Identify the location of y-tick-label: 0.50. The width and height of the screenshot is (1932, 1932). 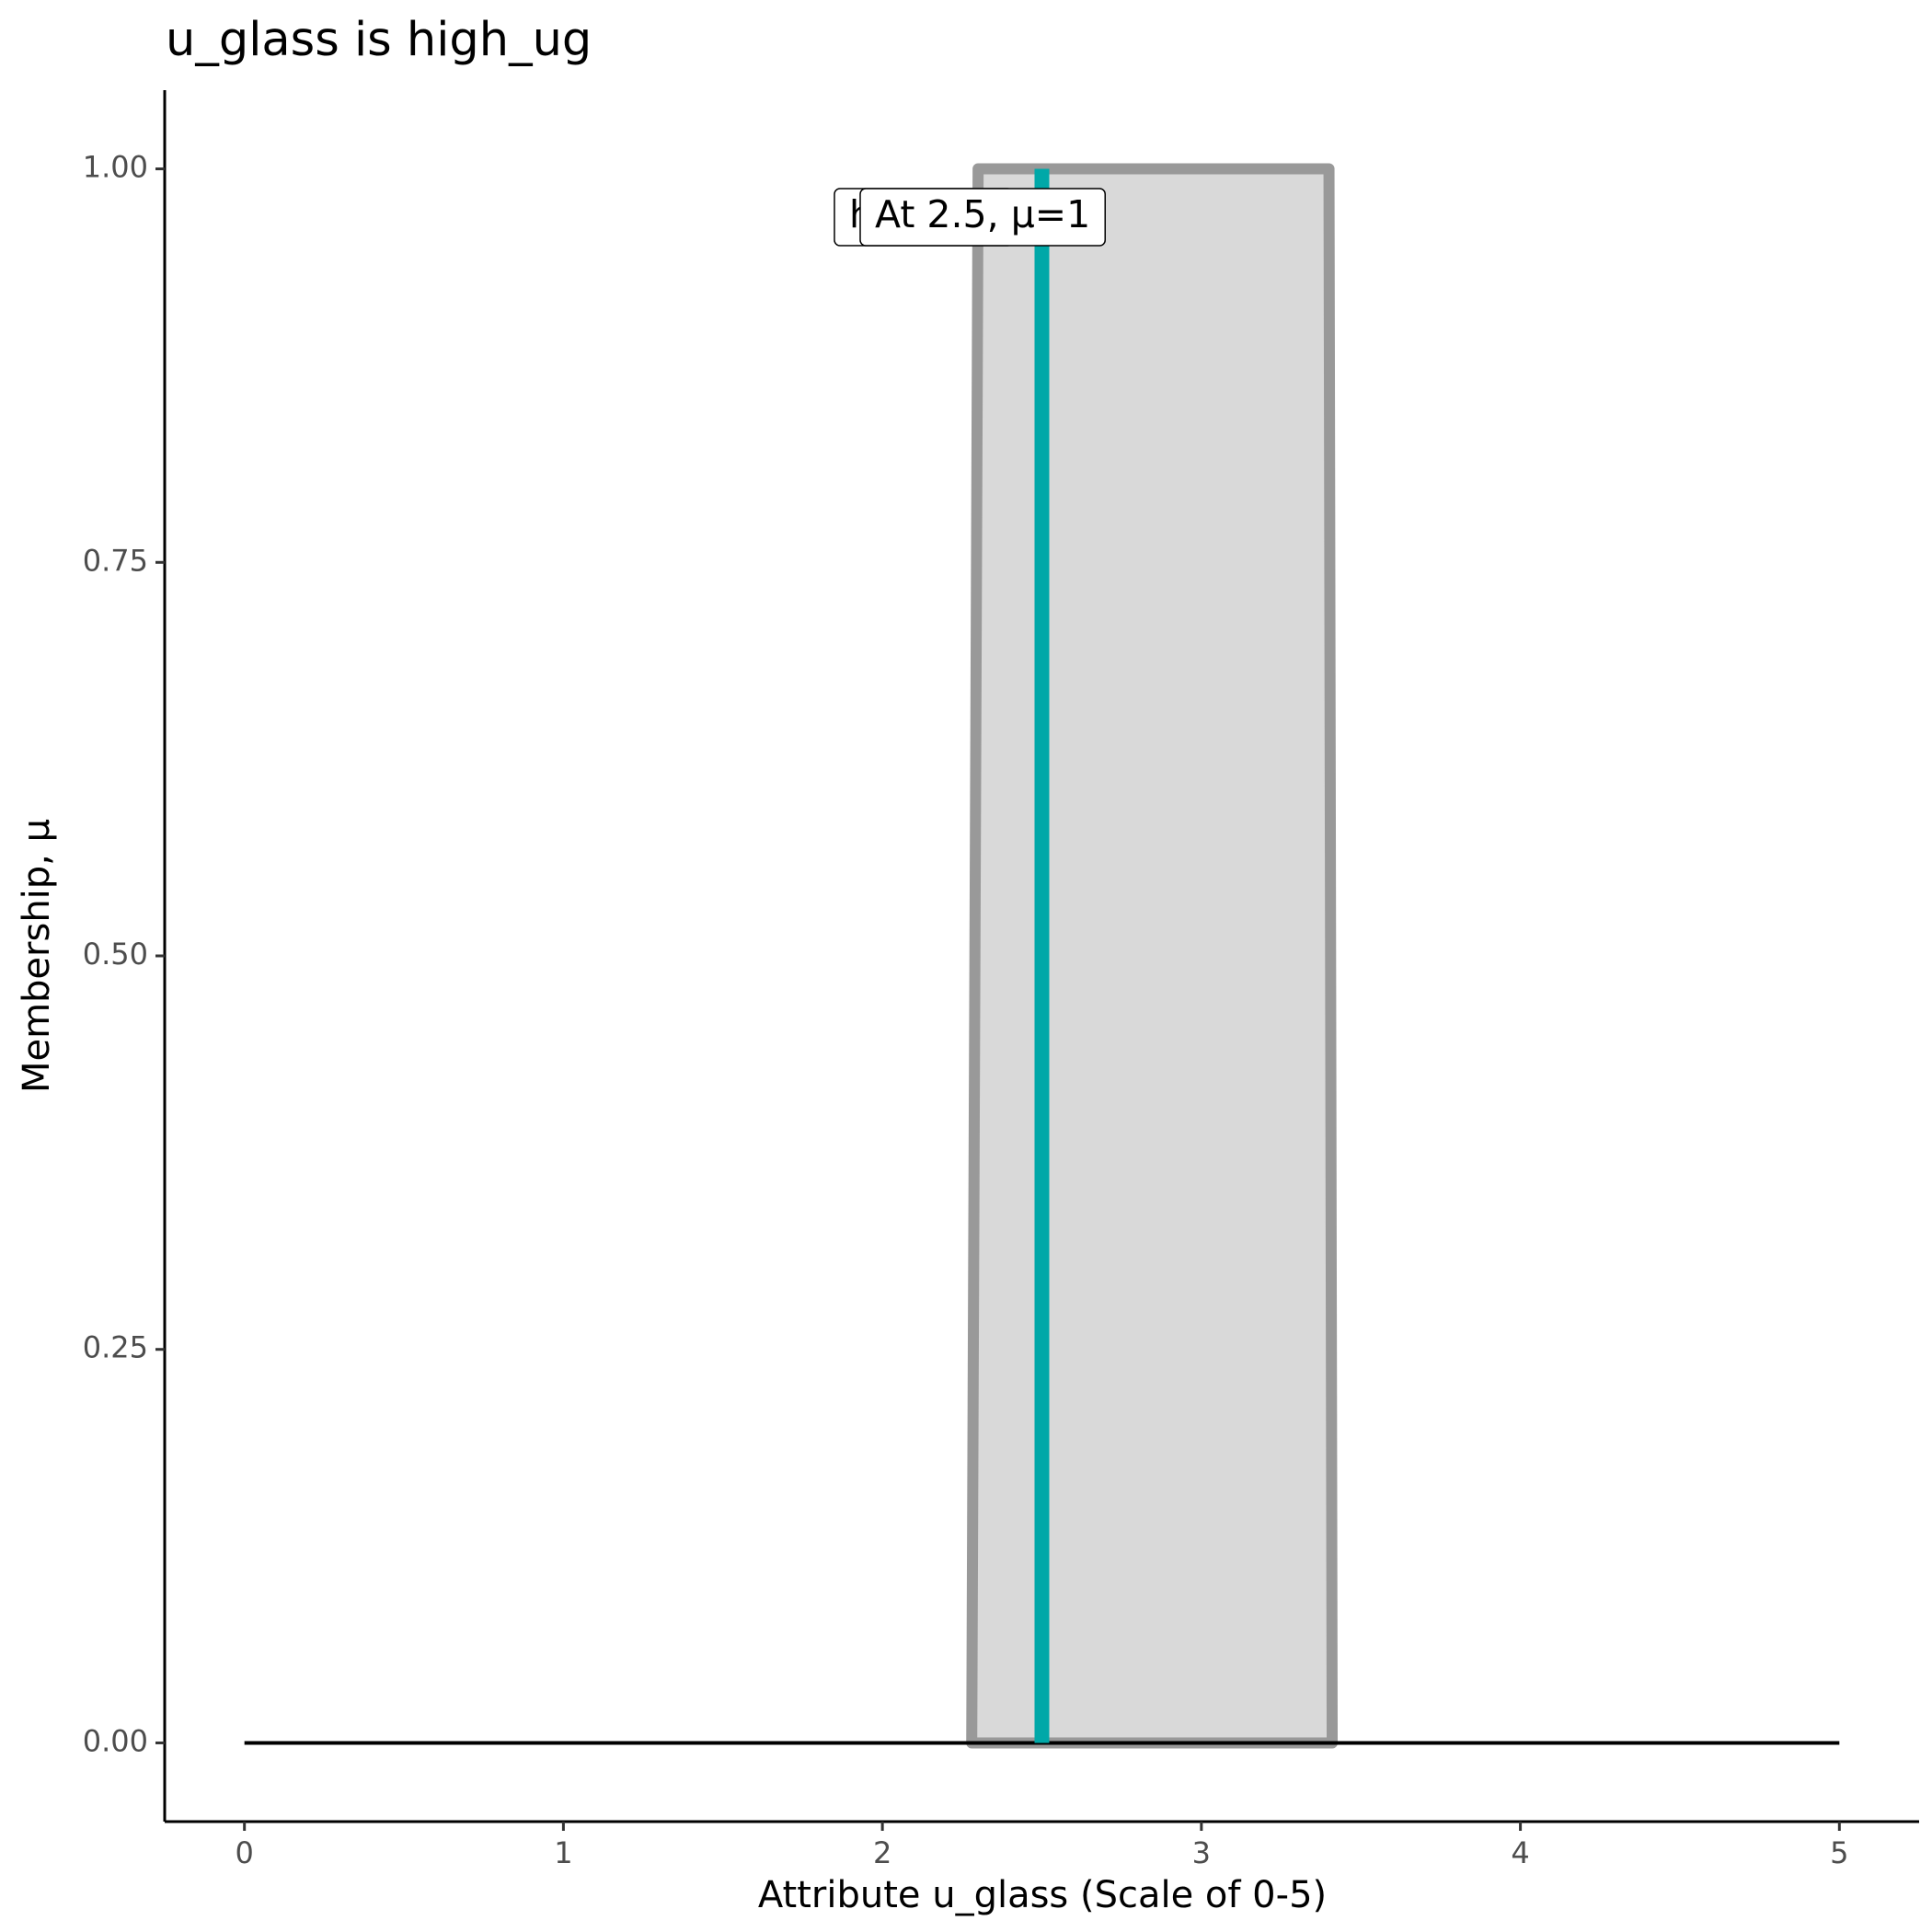
(115, 954).